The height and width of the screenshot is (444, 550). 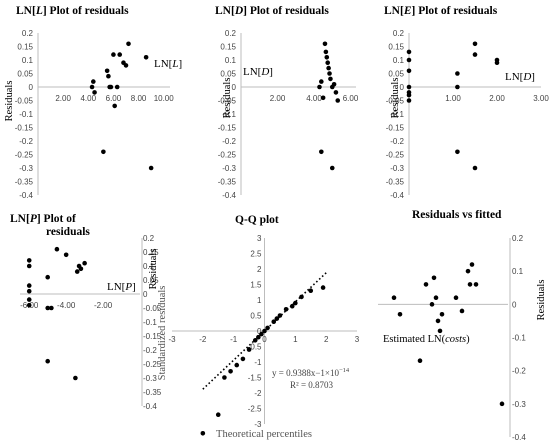 I want to click on p4-x-tick-label: -2.00, so click(x=103, y=305).